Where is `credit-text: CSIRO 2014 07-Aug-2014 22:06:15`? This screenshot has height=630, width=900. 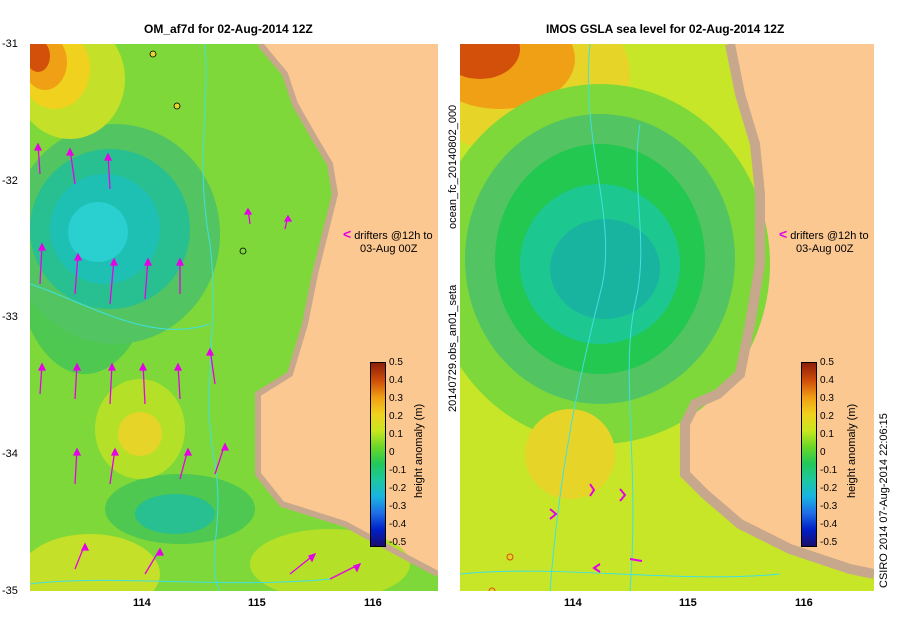
credit-text: CSIRO 2014 07-Aug-2014 22:06:15 is located at coordinates (884, 500).